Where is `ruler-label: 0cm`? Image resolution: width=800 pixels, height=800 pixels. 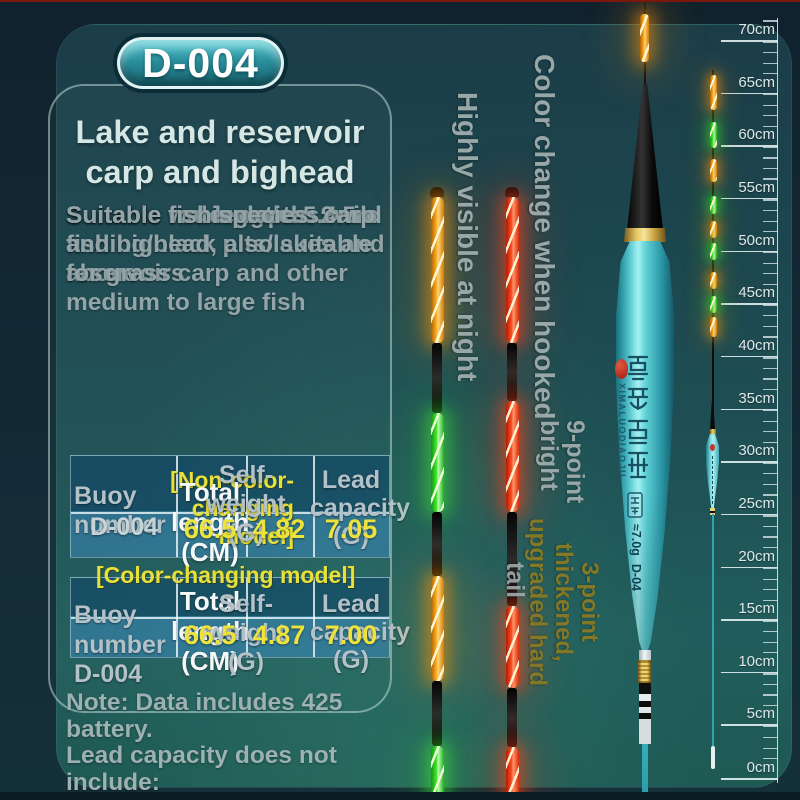 ruler-label: 0cm is located at coordinates (760, 767).